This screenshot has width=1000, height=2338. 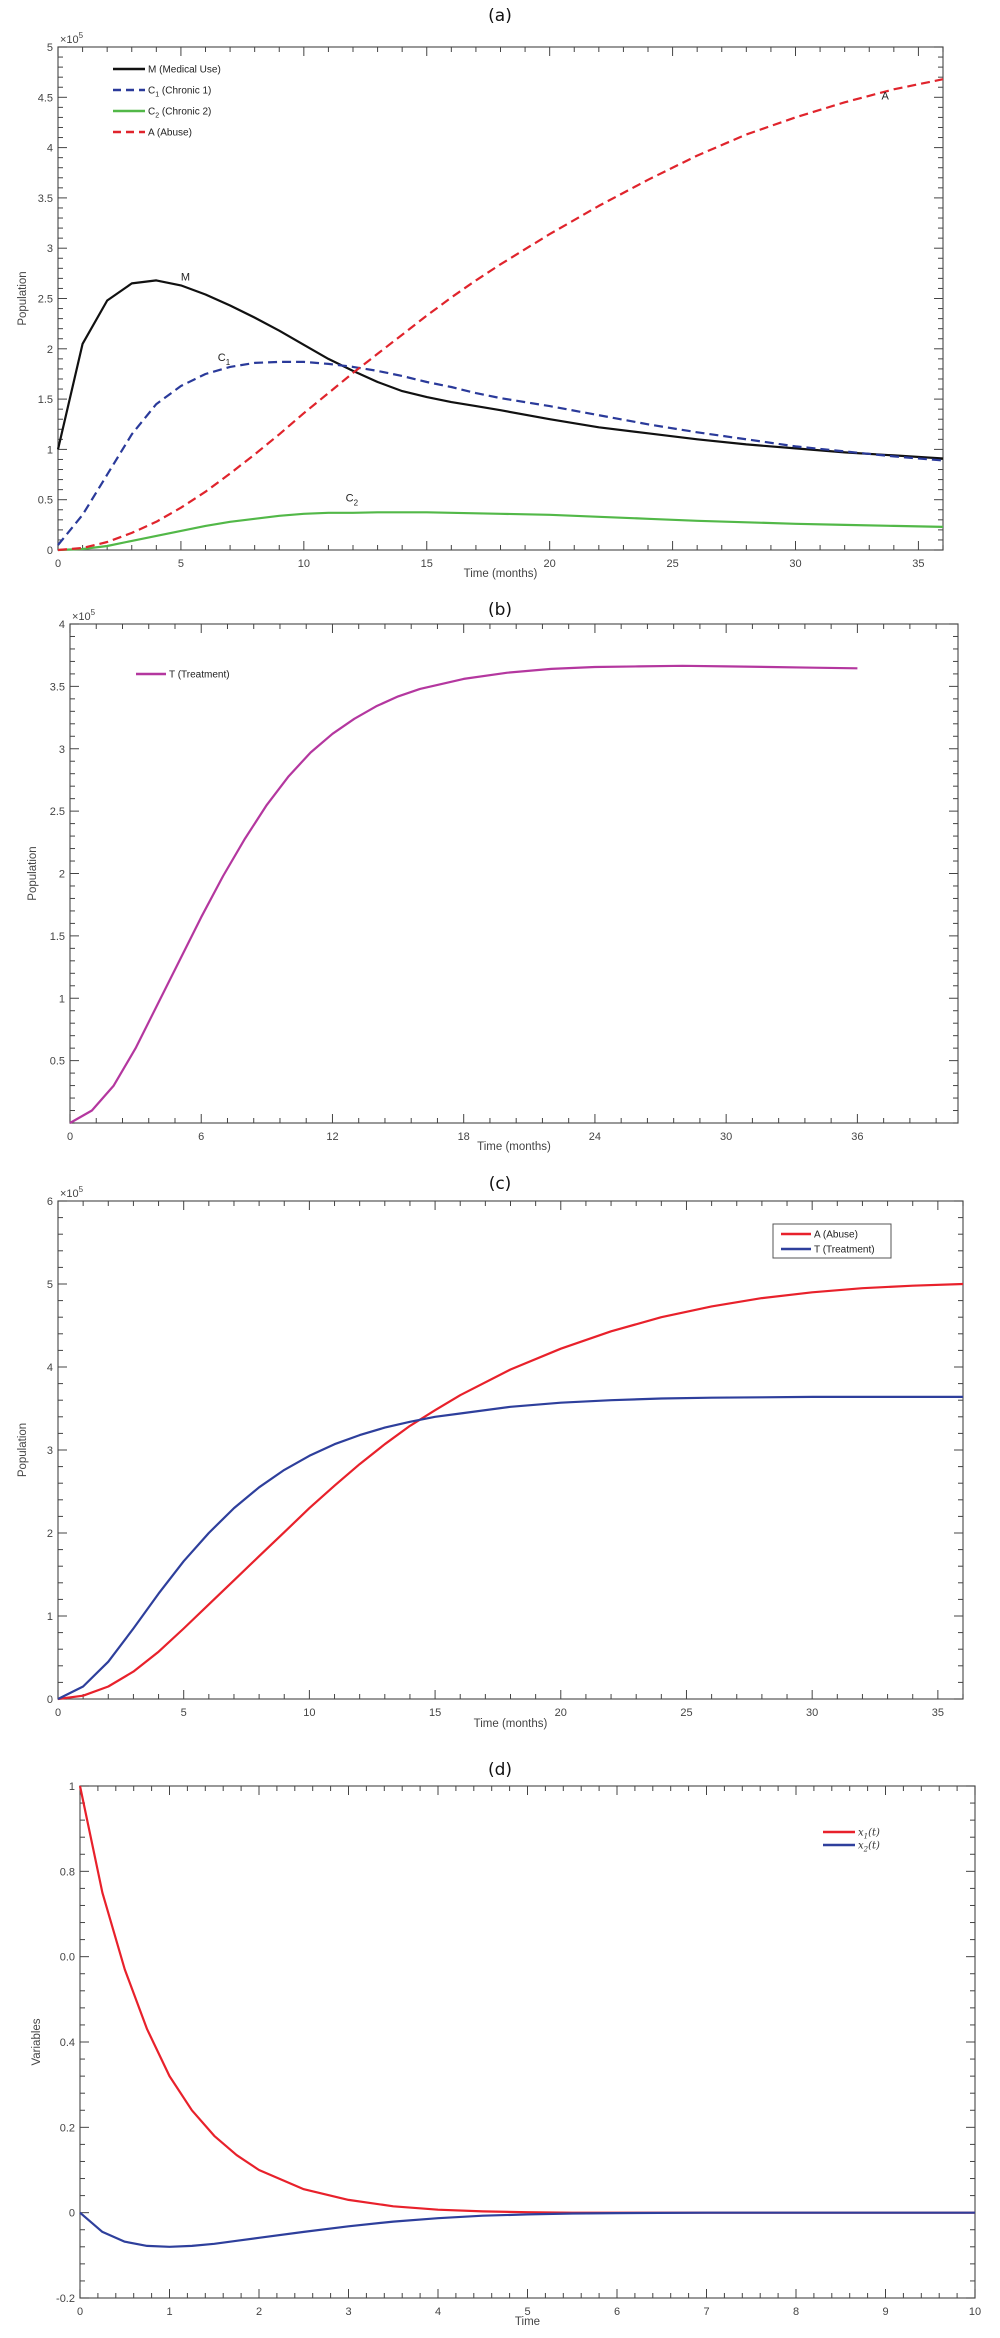 I want to click on y-tick-label: 0.8, so click(x=67, y=1872).